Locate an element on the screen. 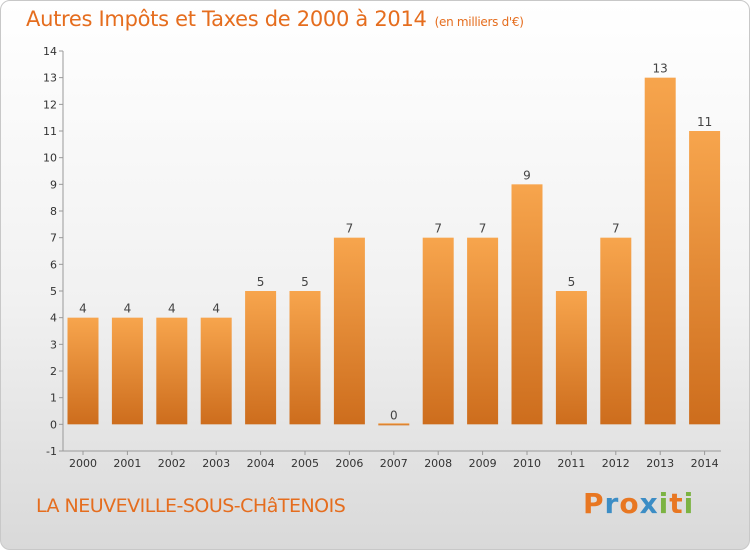 Image resolution: width=750 pixels, height=550 pixels. bar-2011 is located at coordinates (571, 358).